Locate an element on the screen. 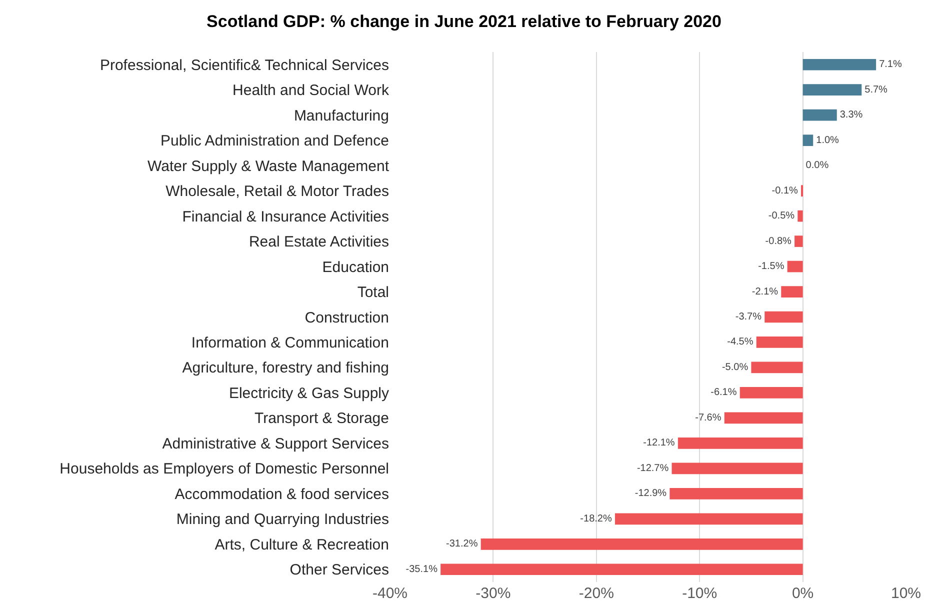 Image resolution: width=928 pixels, height=610 pixels. y-tick-label: Total is located at coordinates (373, 293).